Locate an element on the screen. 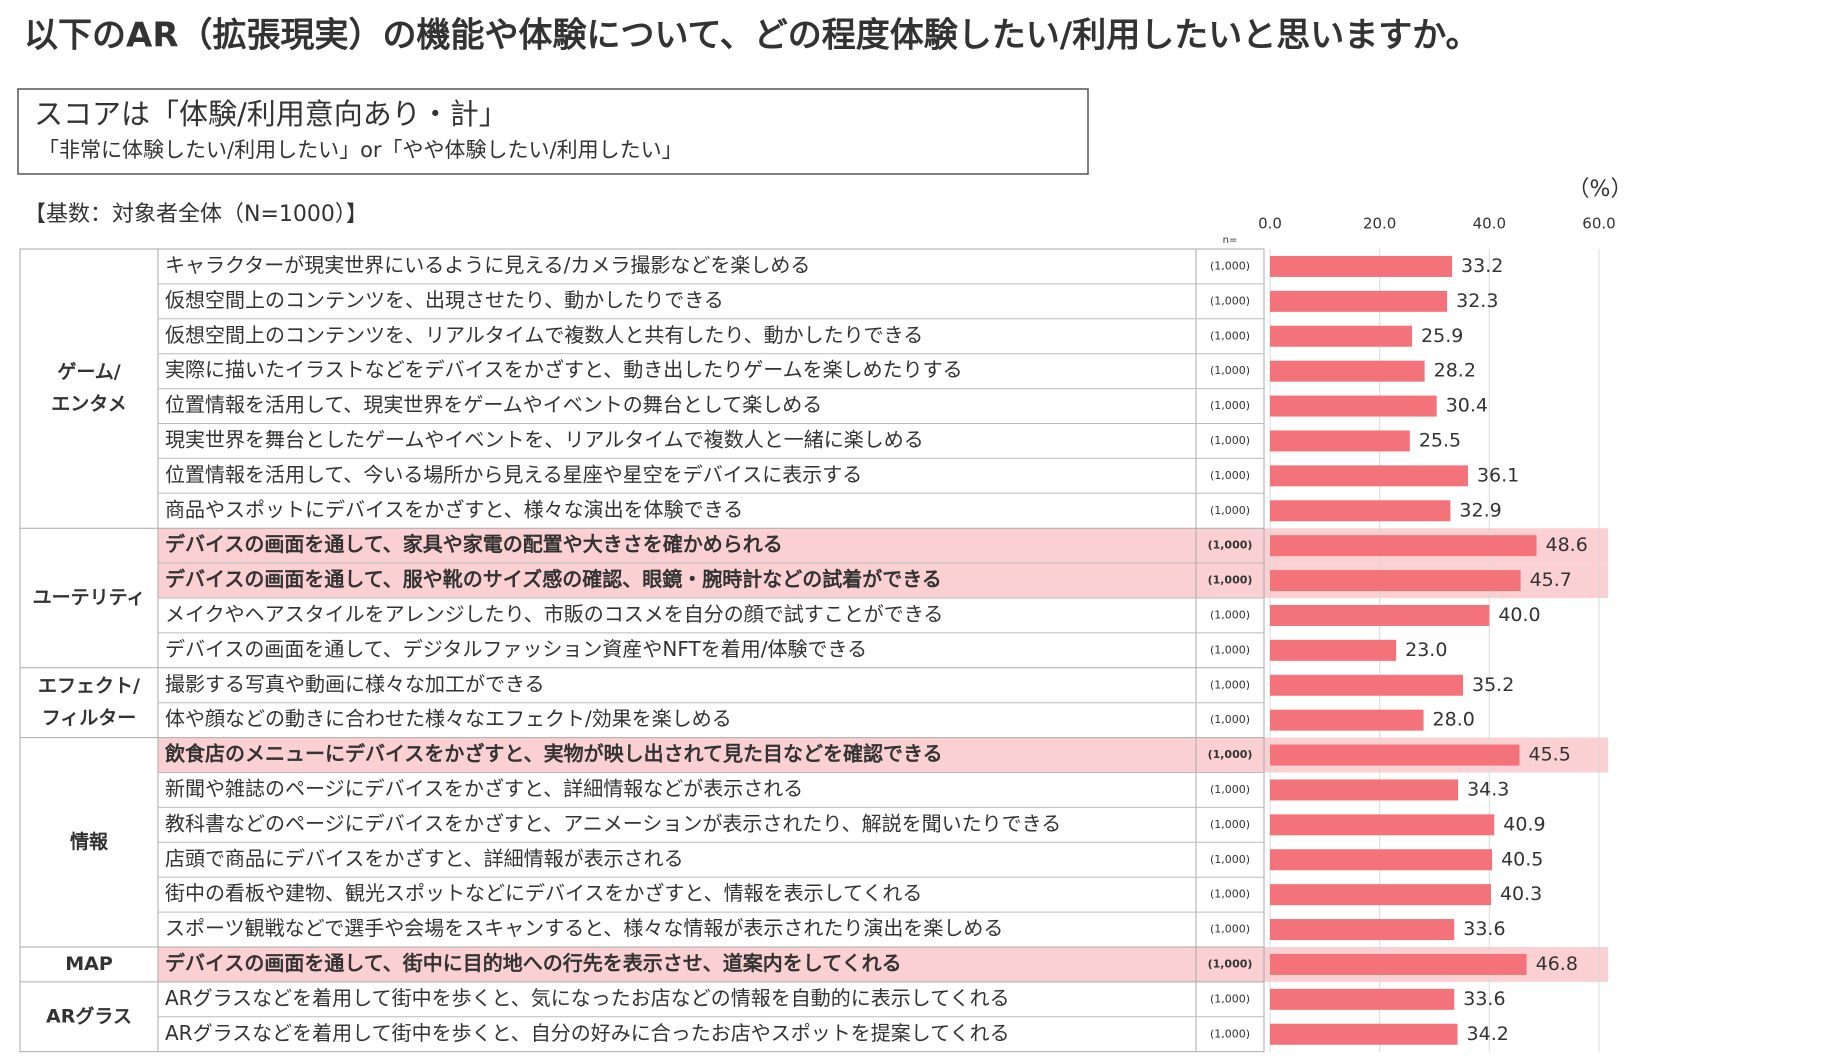 This screenshot has width=1845, height=1060. value-label: 36.1 is located at coordinates (1498, 475).